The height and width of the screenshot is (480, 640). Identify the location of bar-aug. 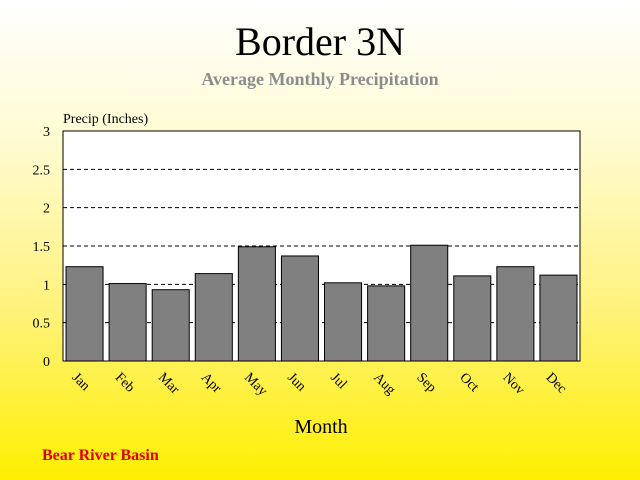
(386, 323).